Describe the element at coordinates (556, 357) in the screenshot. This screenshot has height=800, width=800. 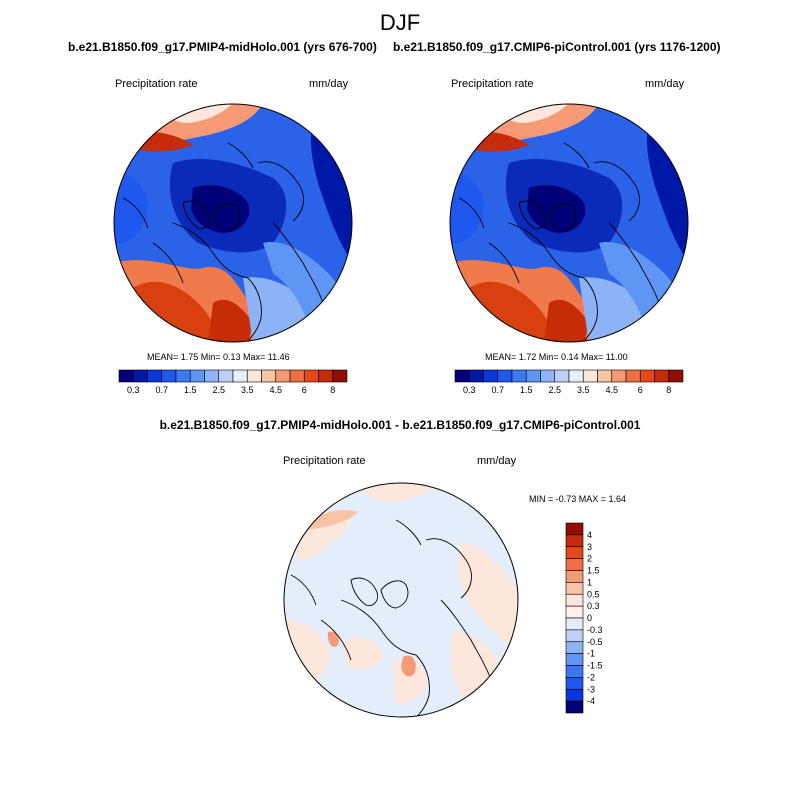
I see `panel-b-stats: MEAN= 1.72 Min= 0.14 Max= 11.00` at that location.